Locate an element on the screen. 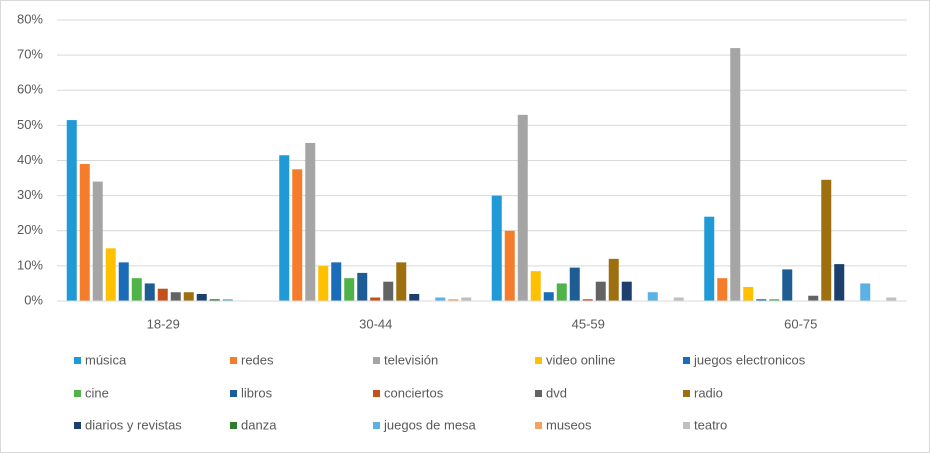 The width and height of the screenshot is (930, 453). legend-label: juegos electronicos is located at coordinates (749, 359).